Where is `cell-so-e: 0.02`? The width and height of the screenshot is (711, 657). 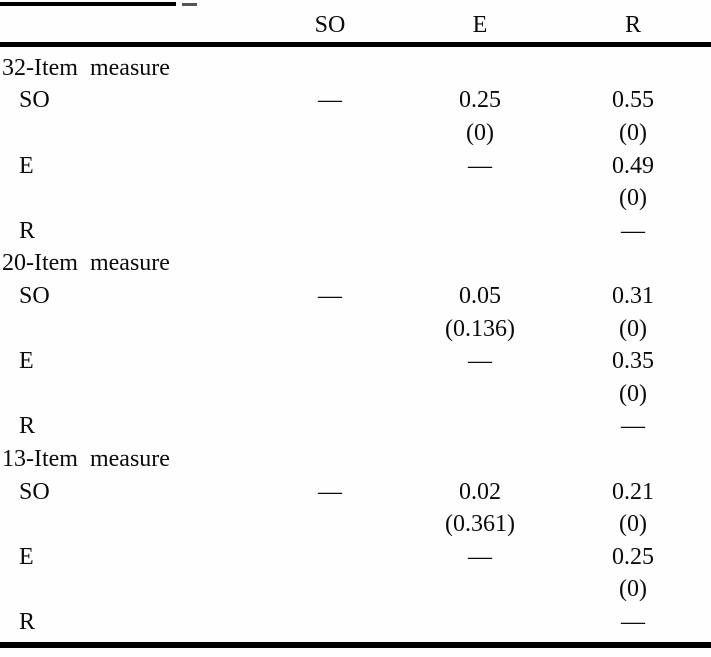
cell-so-e: 0.02 is located at coordinates (480, 491).